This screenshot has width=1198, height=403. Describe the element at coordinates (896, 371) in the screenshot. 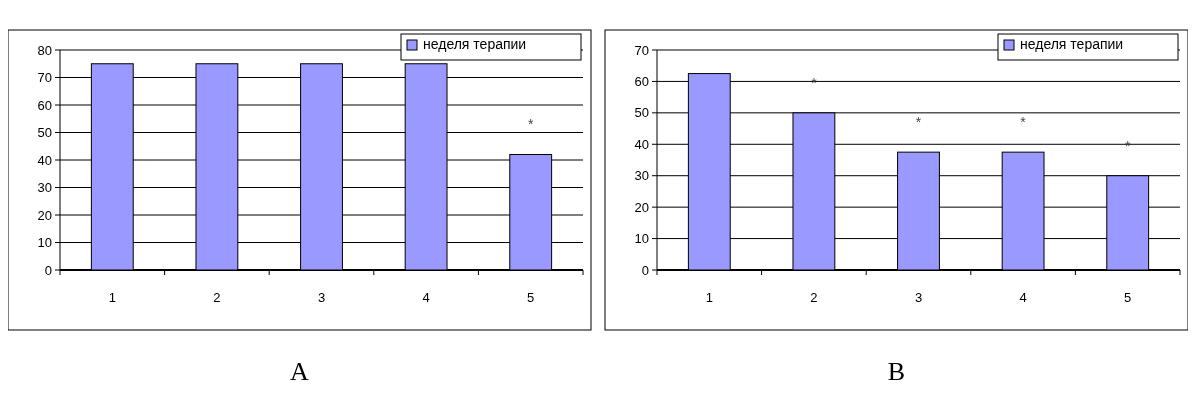

I see `text: B` at that location.